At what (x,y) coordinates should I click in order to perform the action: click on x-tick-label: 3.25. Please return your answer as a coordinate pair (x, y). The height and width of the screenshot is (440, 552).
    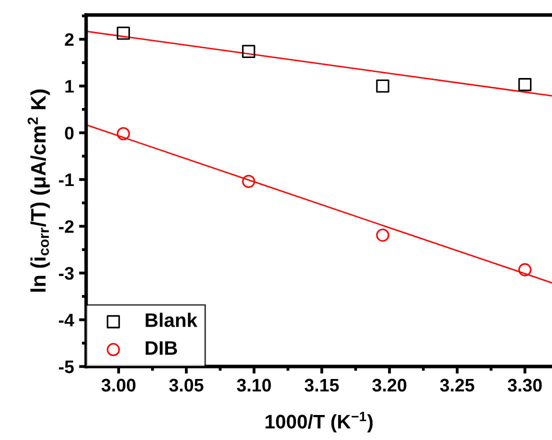
    Looking at the image, I should click on (457, 385).